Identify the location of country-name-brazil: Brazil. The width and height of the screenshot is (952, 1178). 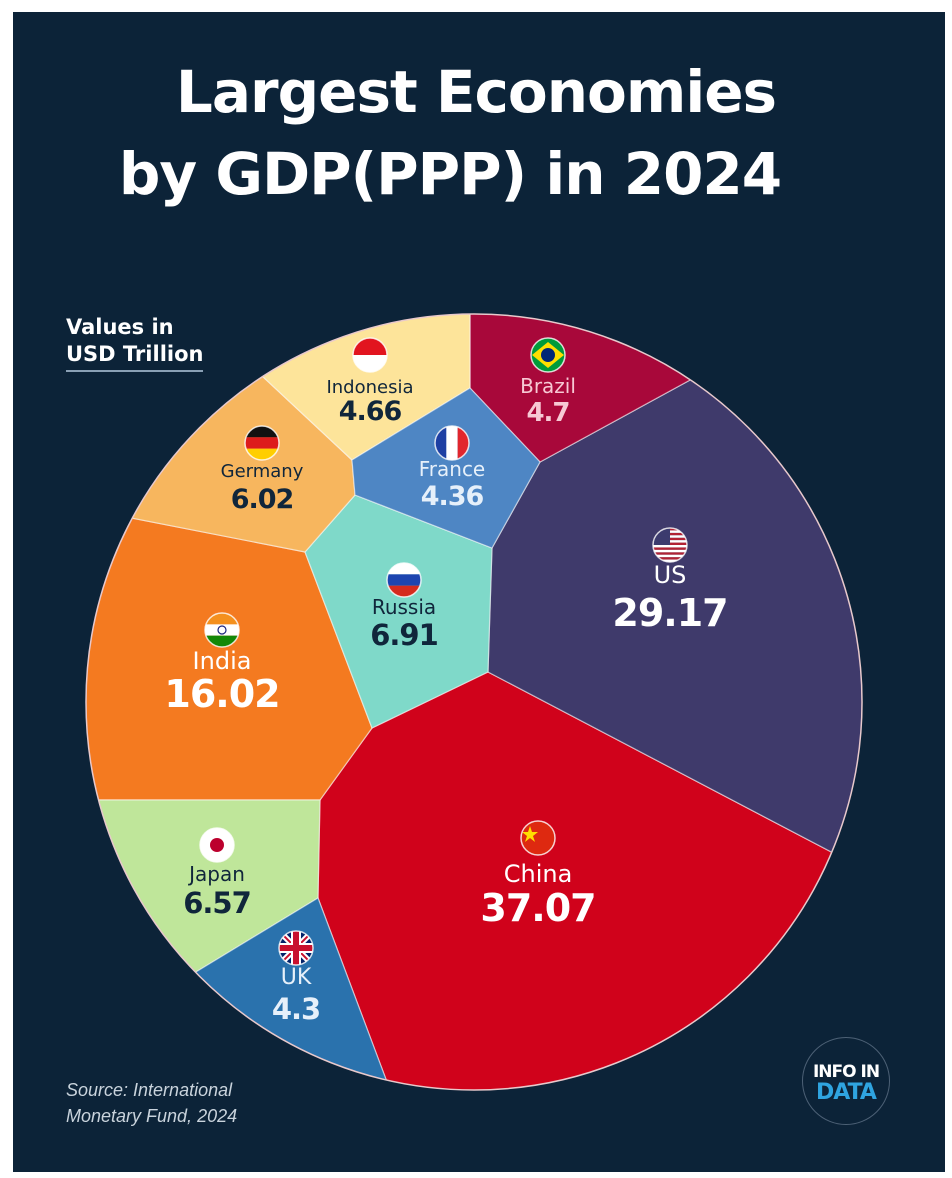
(548, 386).